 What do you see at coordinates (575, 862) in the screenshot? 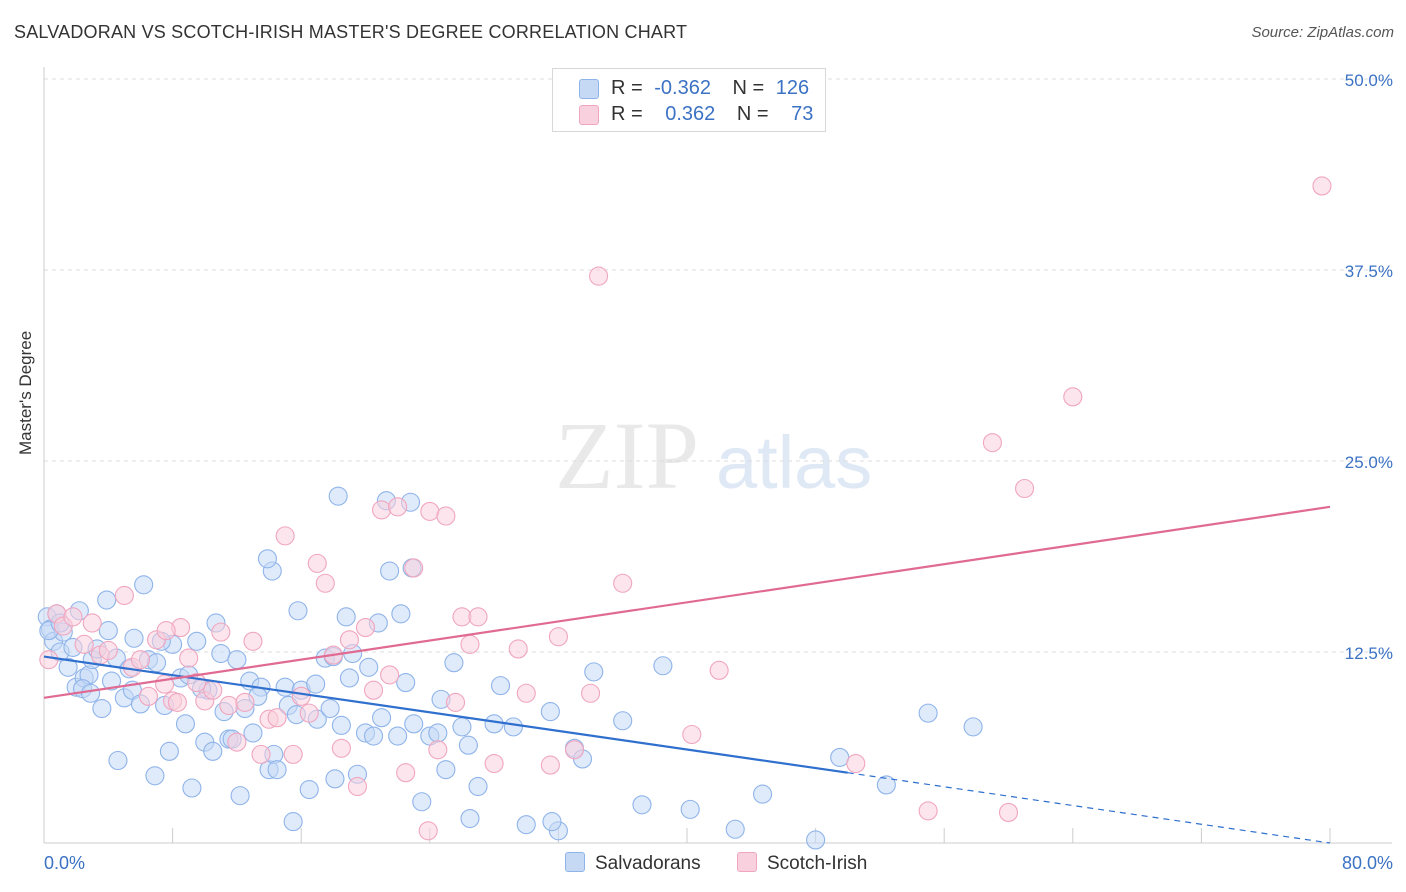
I see `salvadorans-legend-swatch` at bounding box center [575, 862].